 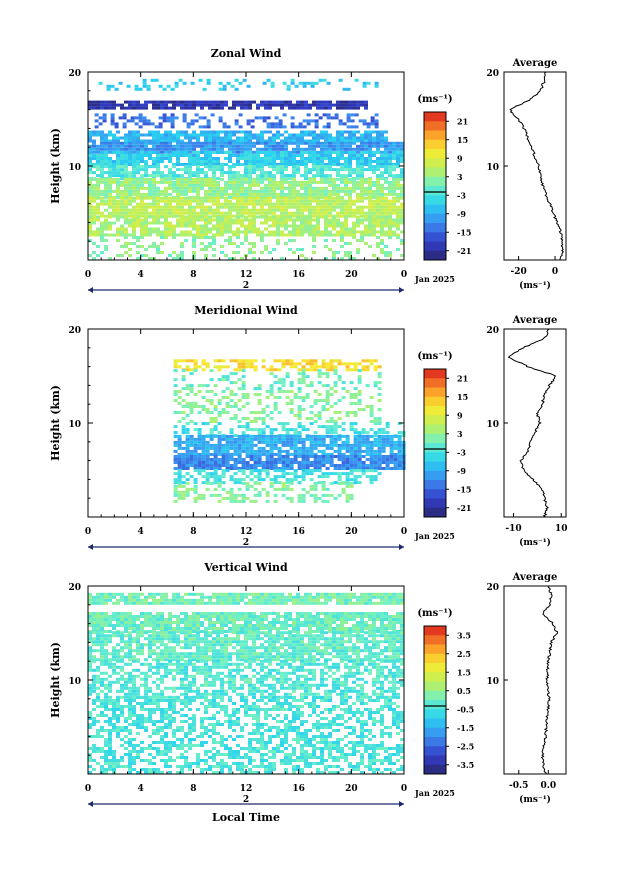 What do you see at coordinates (535, 542) in the screenshot?
I see `profile-x-unit: (ms⁻¹)` at bounding box center [535, 542].